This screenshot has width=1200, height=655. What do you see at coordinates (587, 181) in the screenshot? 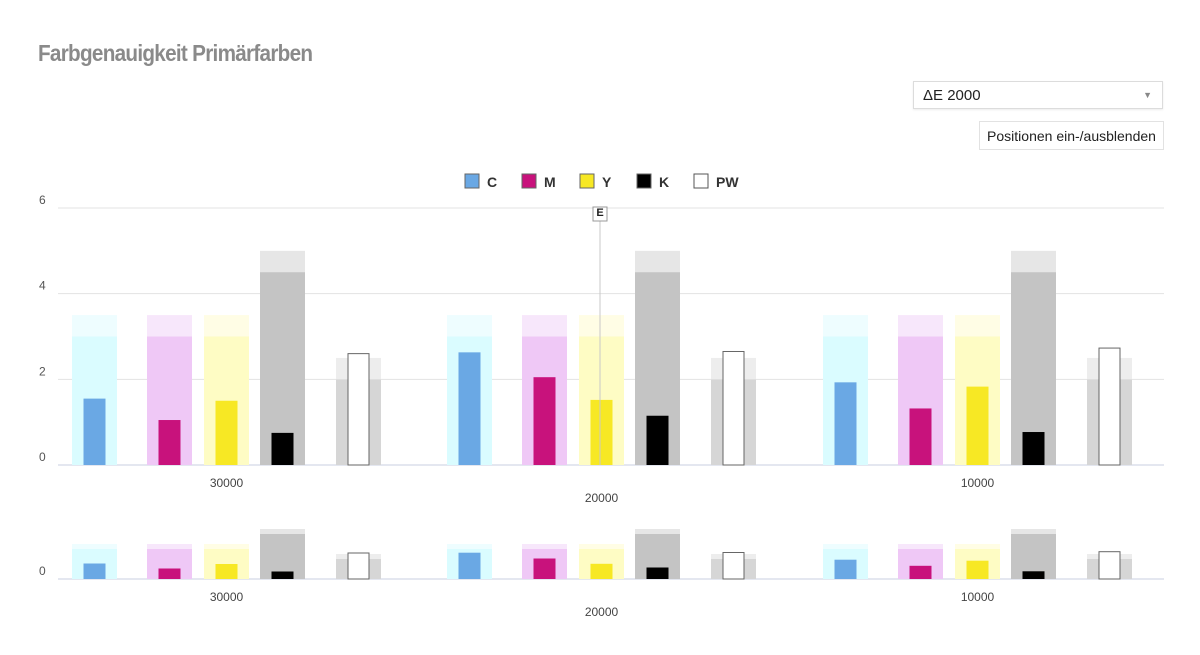
I see `legend-swatch-y` at bounding box center [587, 181].